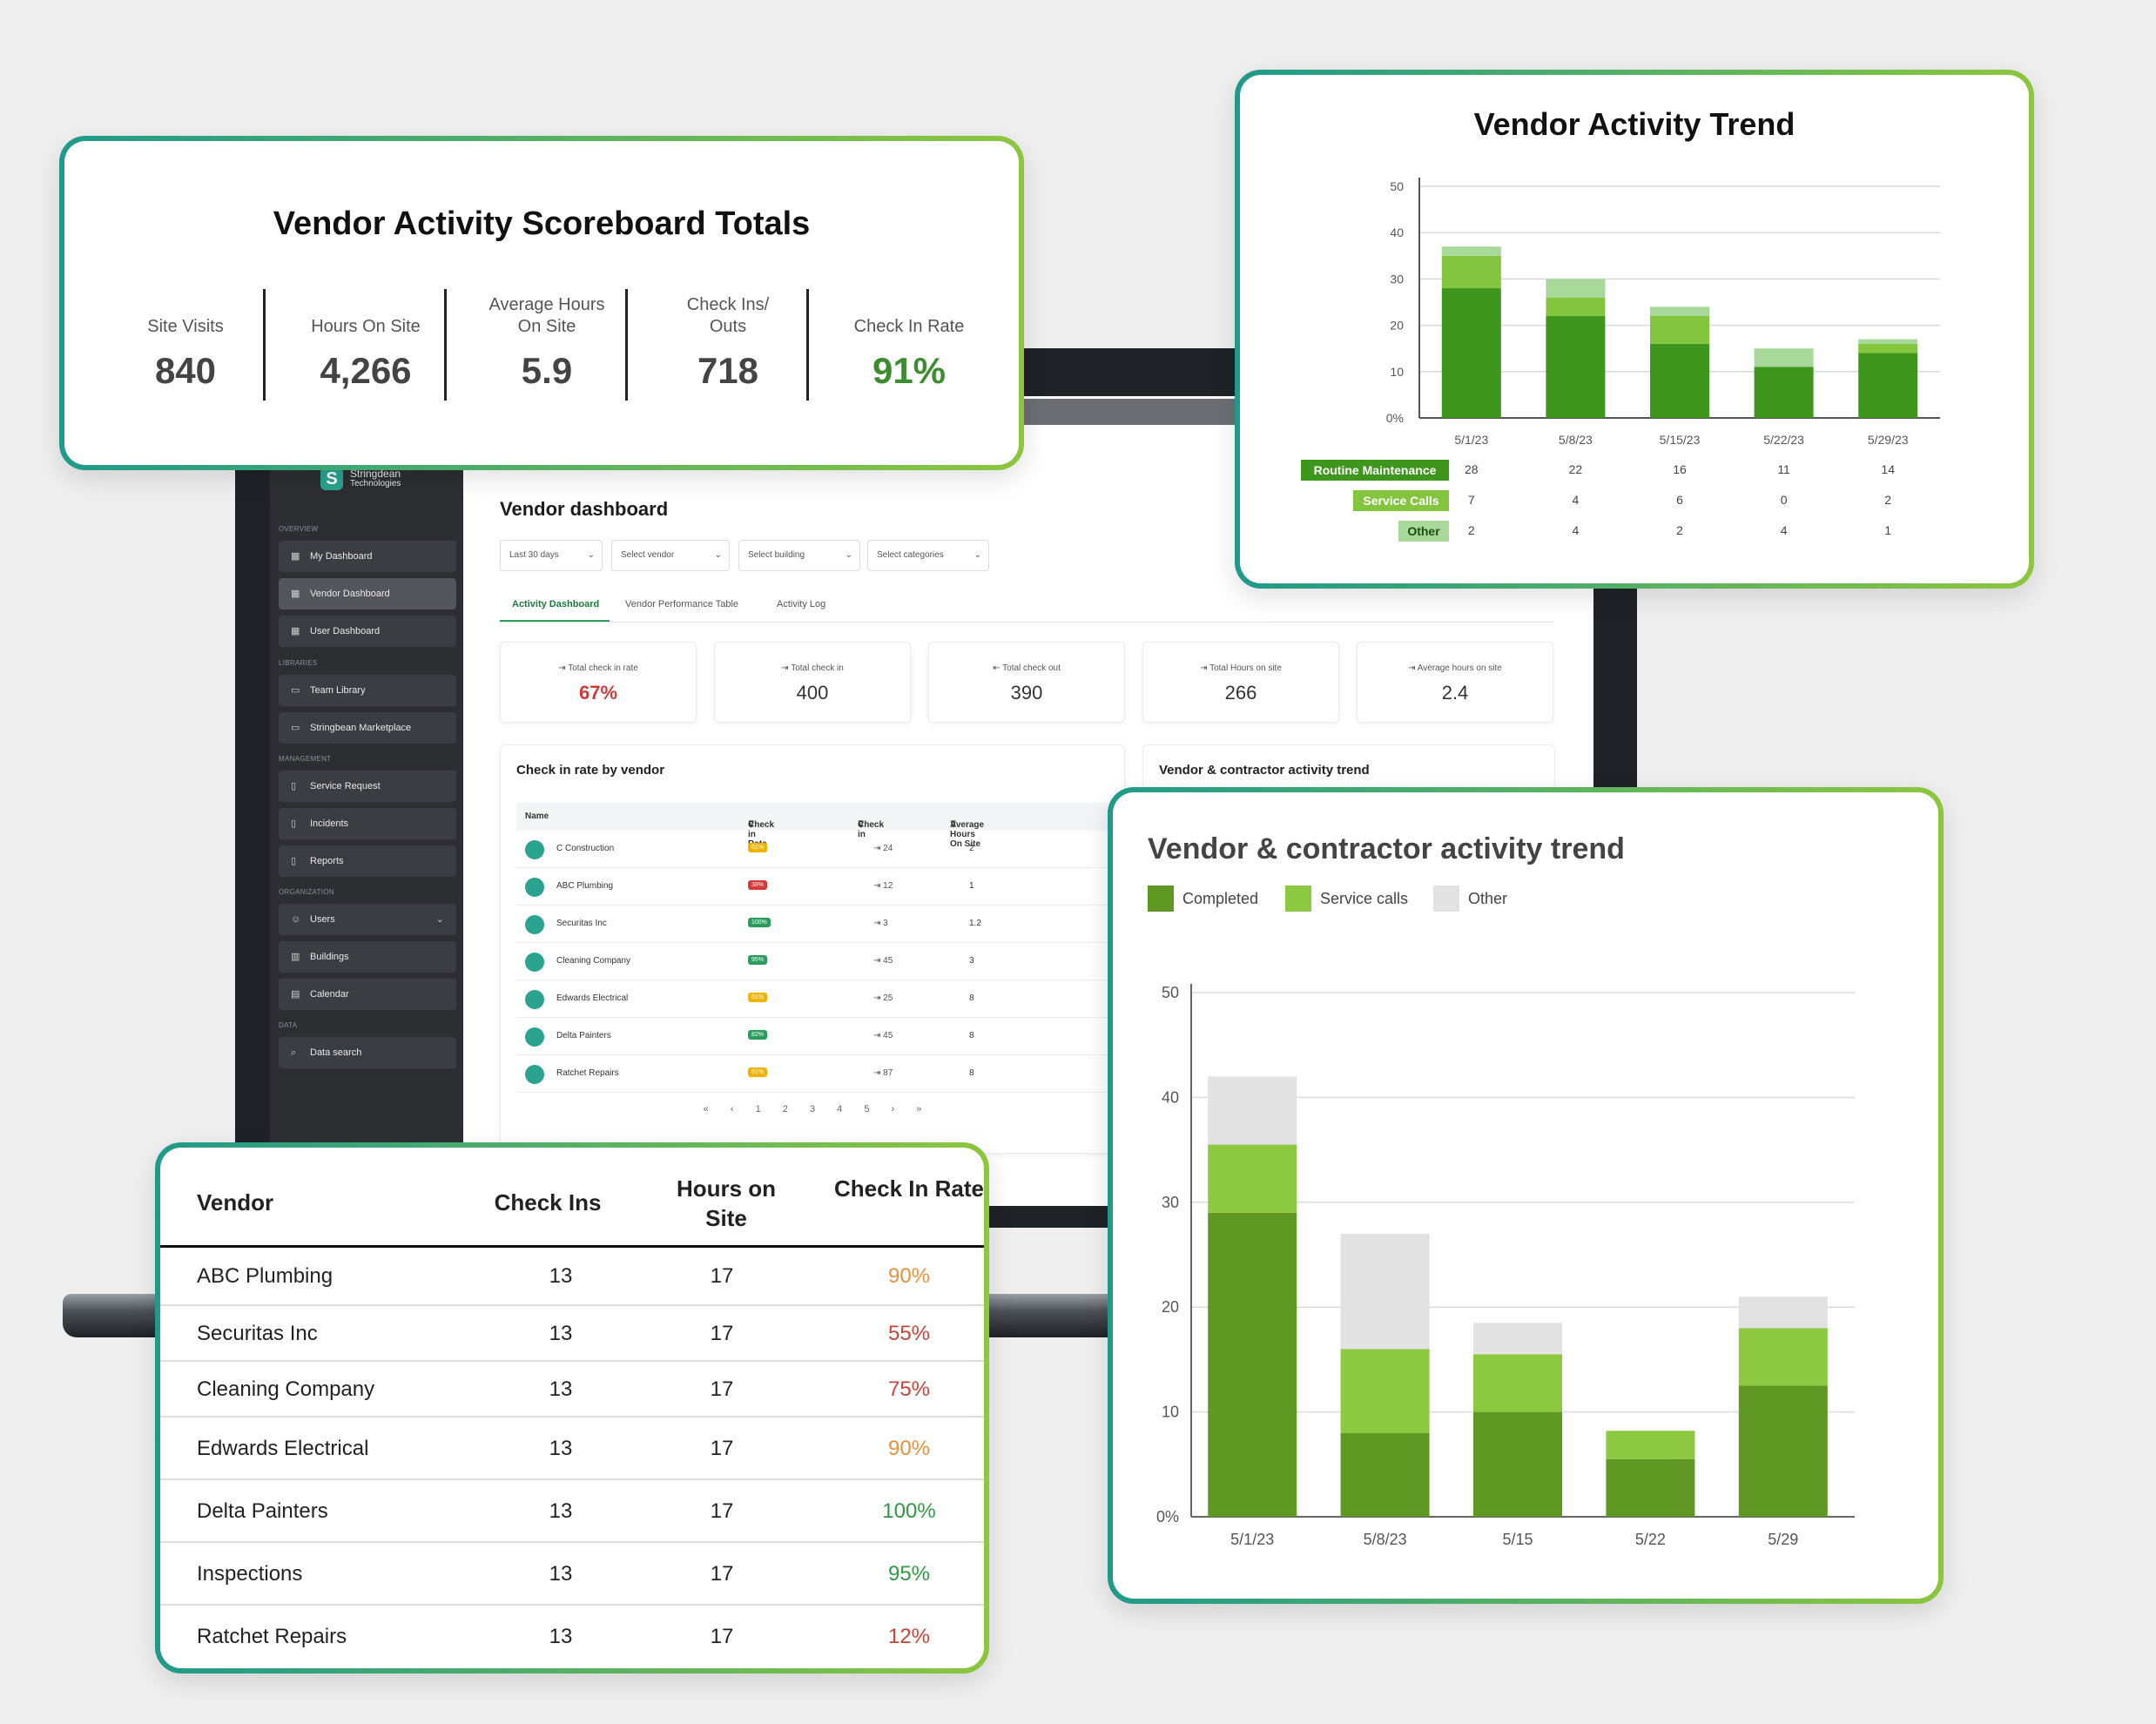 The image size is (2156, 1724). What do you see at coordinates (367, 593) in the screenshot?
I see `sidebar-item-vendor-dashboard: ▦ Vendor Dashboard` at bounding box center [367, 593].